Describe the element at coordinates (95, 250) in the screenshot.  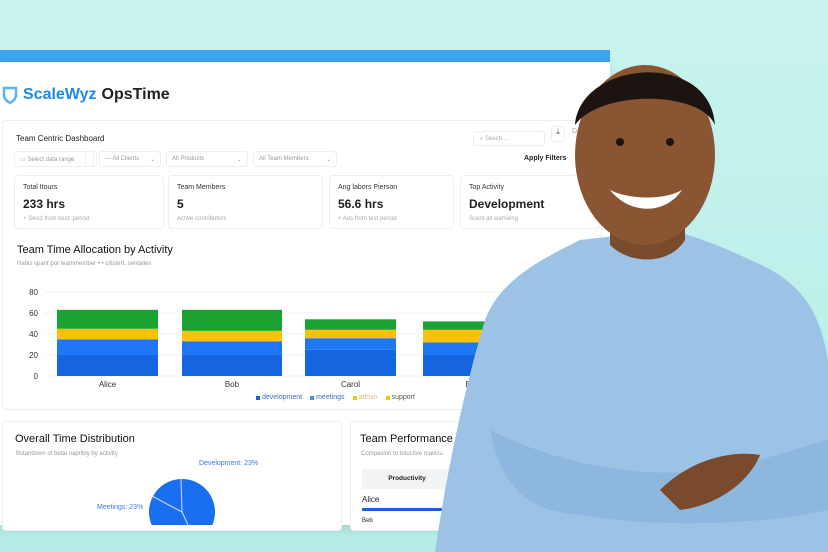
I see `allocation-title: Team Time Allocation by Activity` at that location.